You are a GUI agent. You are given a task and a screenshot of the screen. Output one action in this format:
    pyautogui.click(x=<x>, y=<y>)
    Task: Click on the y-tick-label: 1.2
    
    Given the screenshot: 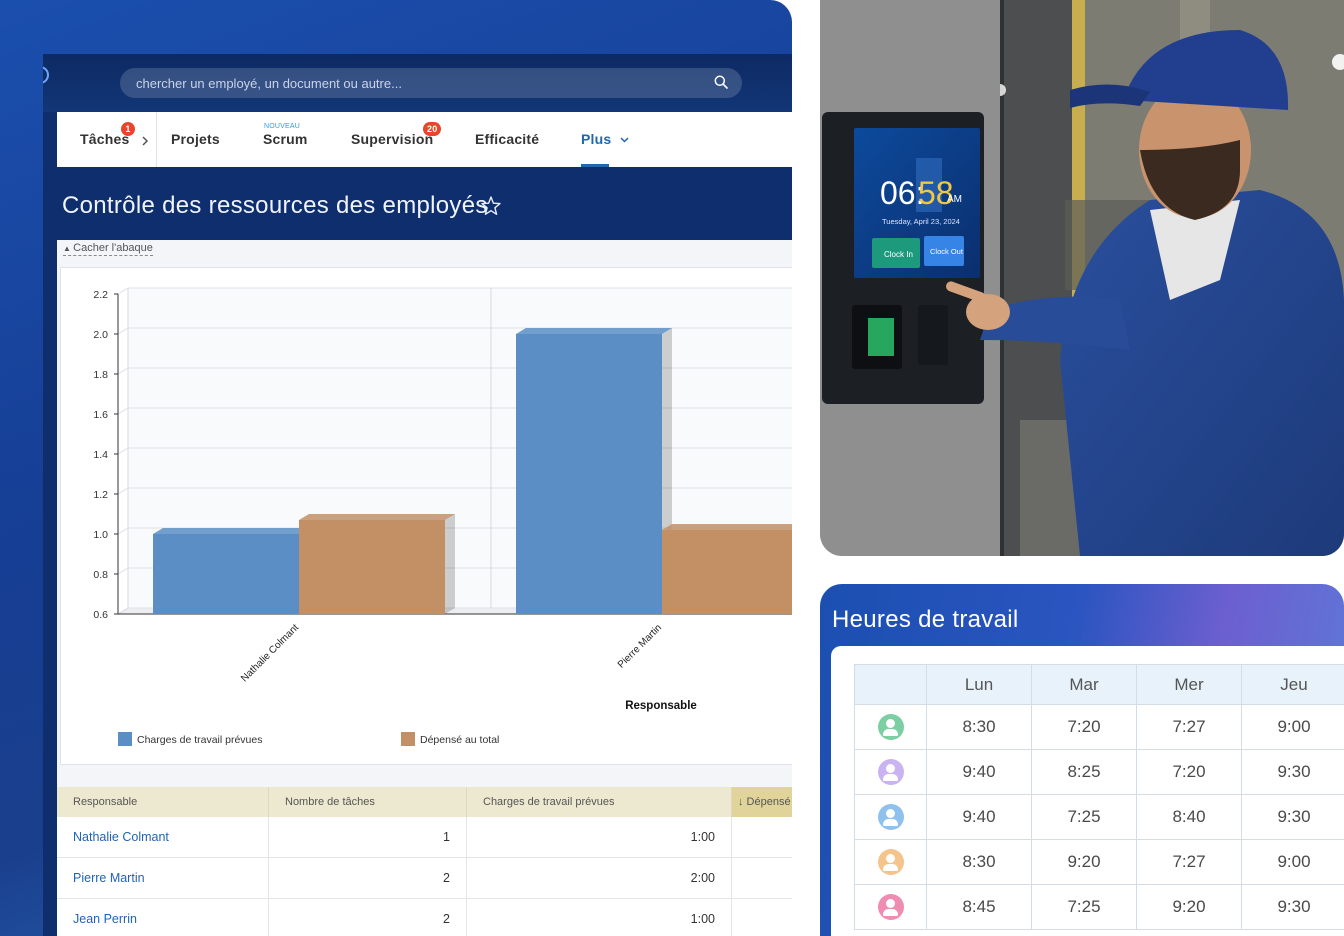 What is the action you would take?
    pyautogui.click(x=100, y=495)
    